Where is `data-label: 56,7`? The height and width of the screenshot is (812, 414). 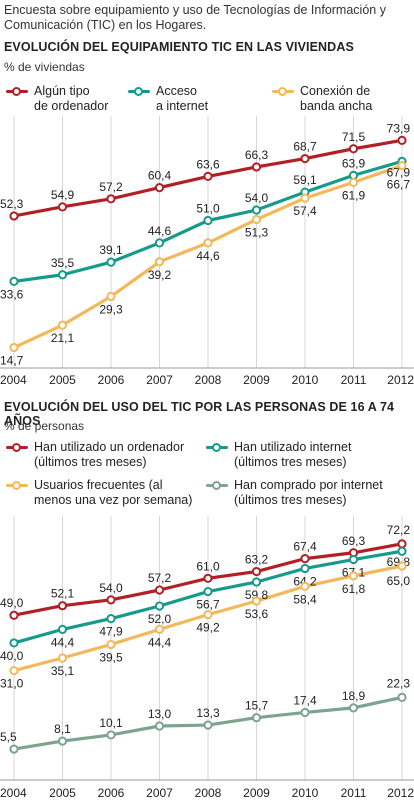
data-label: 56,7 is located at coordinates (208, 605).